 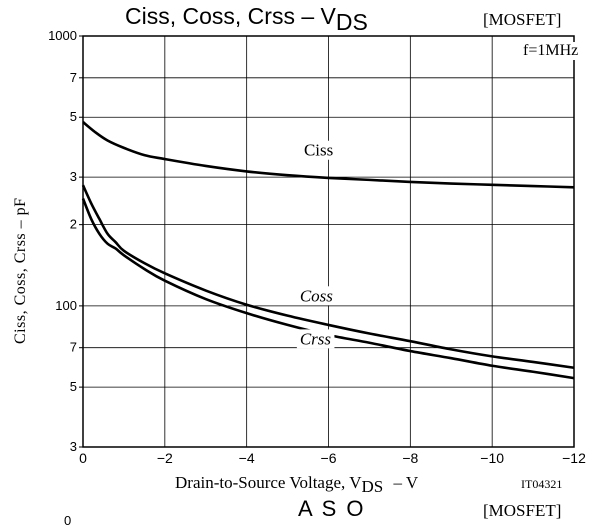 I want to click on y-axis-label: Ciss, Coss, Crss – pF, so click(x=20, y=270).